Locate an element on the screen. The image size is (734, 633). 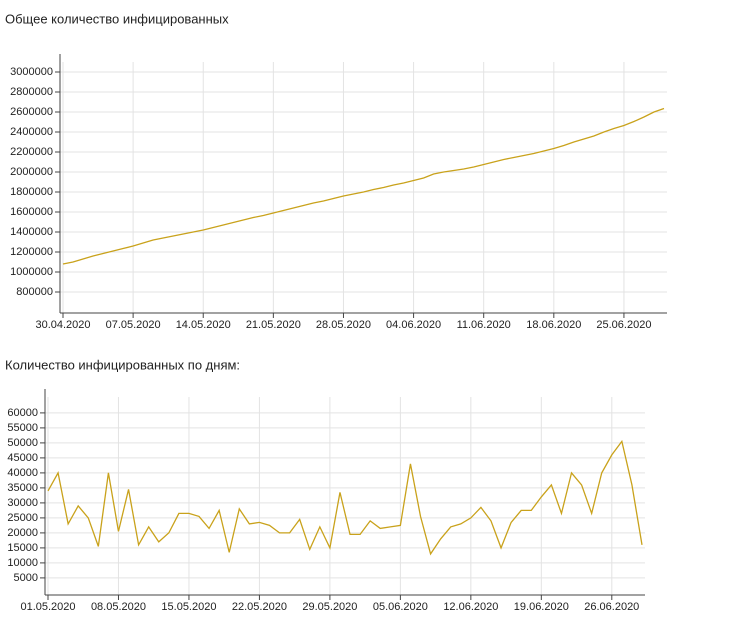
x-tick-label: 15.05.2020 is located at coordinates (188, 607).